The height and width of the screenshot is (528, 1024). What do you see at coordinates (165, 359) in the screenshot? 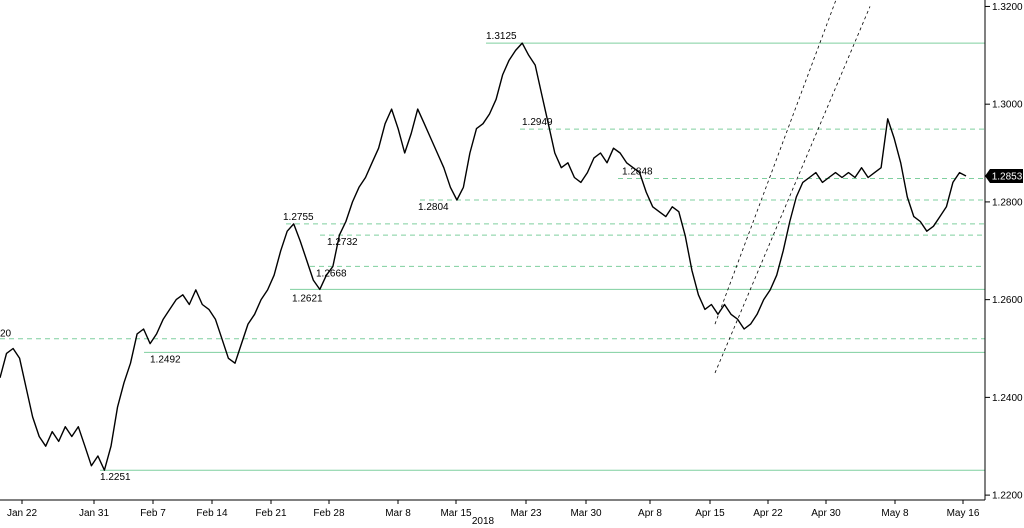
I see `level-label-9: 1.2492` at bounding box center [165, 359].